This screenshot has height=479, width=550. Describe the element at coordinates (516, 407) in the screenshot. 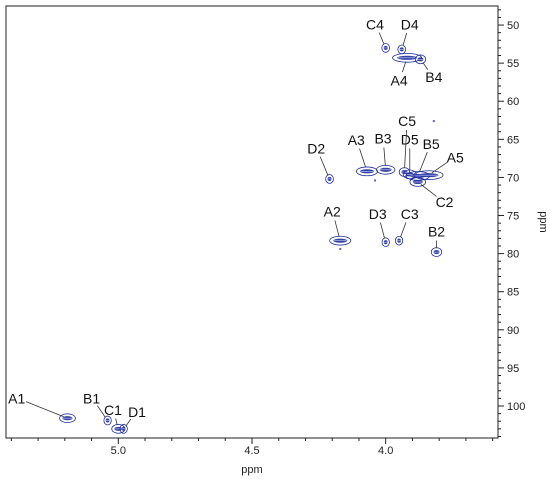

I see `y-tick-label: 100` at that location.